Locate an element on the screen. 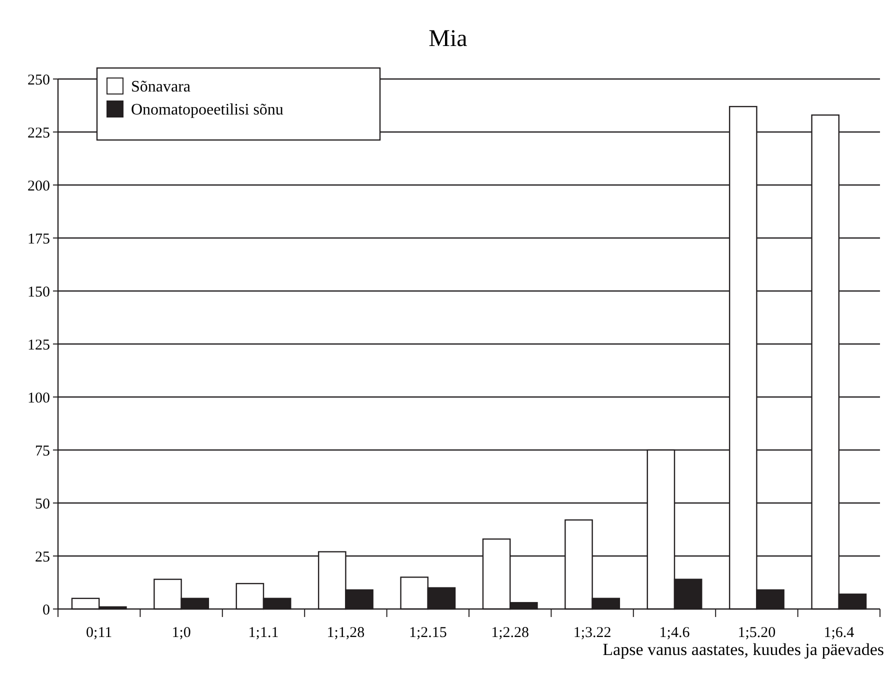 The image size is (888, 689). y-tick-label: 100 is located at coordinates (39, 398).